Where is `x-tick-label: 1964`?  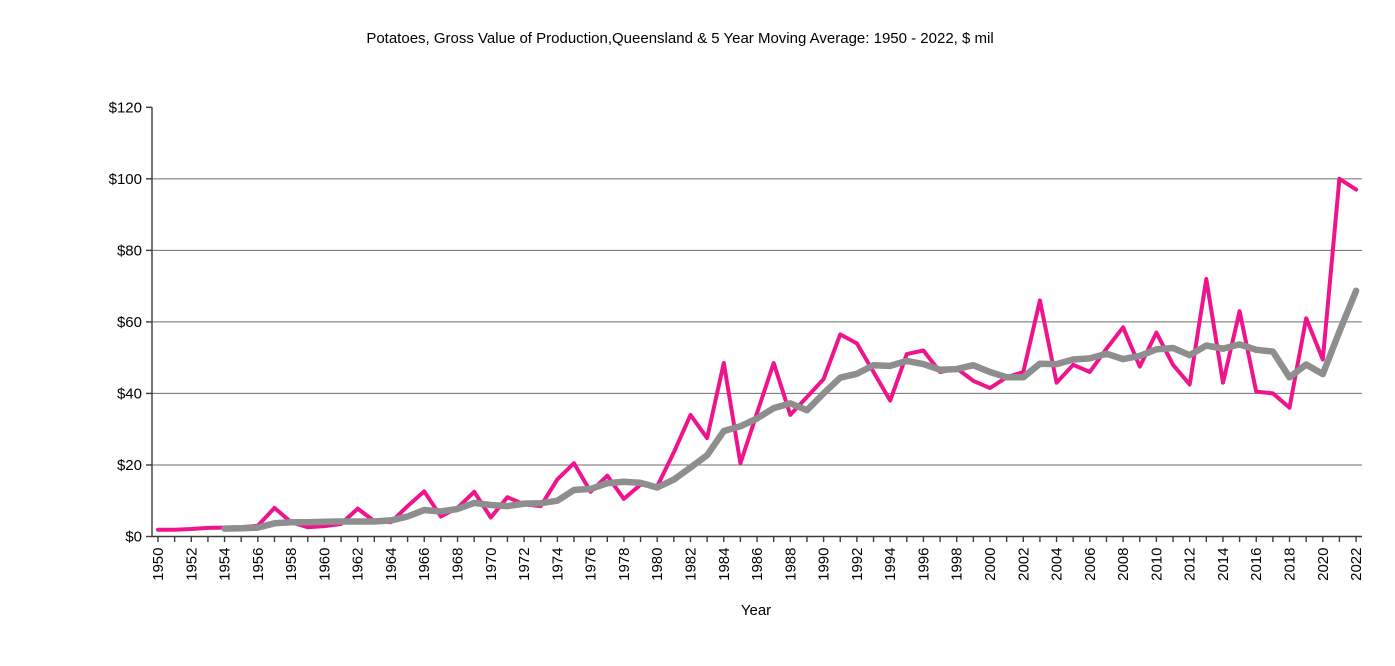
x-tick-label: 1964 is located at coordinates (391, 564).